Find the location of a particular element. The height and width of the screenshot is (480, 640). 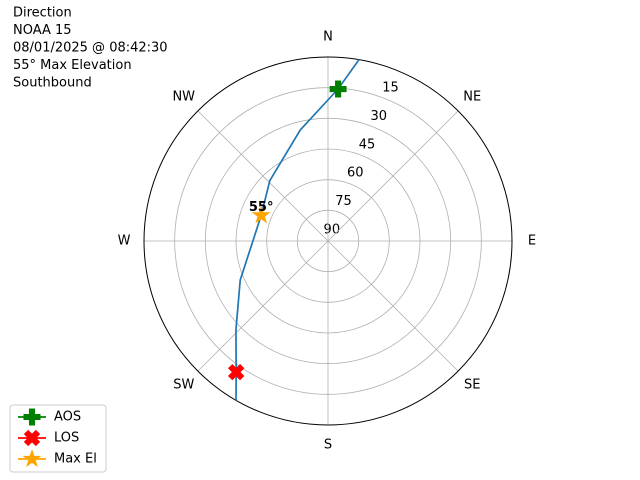

theta-tick-label: S is located at coordinates (328, 445).